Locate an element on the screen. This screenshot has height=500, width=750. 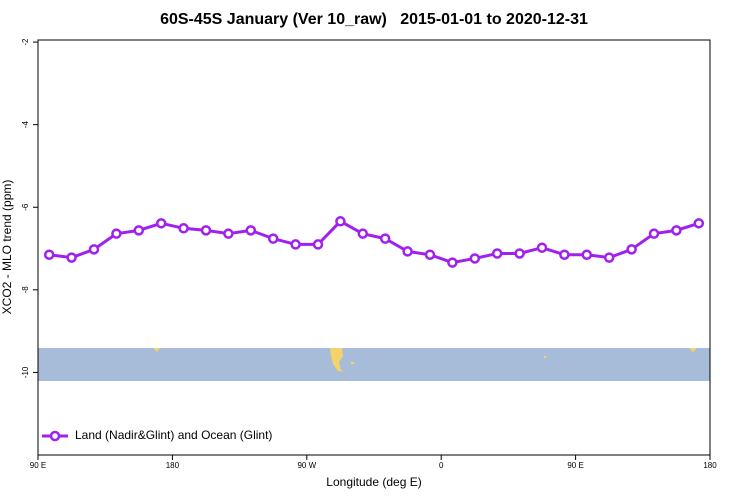
legend-label: Land (Nadir&Glint) and Ocean (Glint) is located at coordinates (173, 435).